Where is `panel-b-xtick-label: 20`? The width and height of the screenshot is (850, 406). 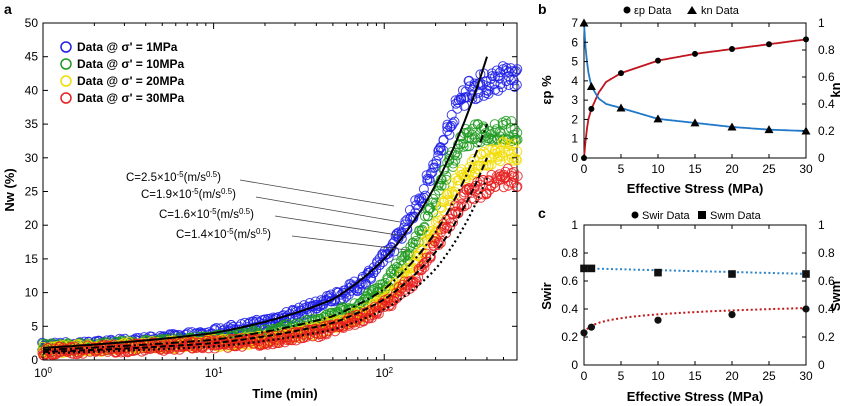 panel-b-xtick-label: 20 is located at coordinates (732, 169).